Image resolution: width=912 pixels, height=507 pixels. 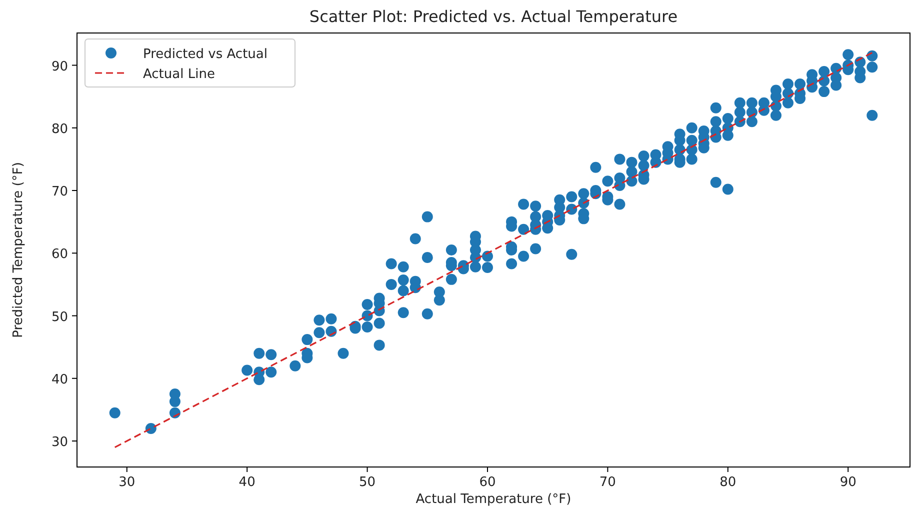 I want to click on y-tick-label: 30, so click(x=59, y=442).